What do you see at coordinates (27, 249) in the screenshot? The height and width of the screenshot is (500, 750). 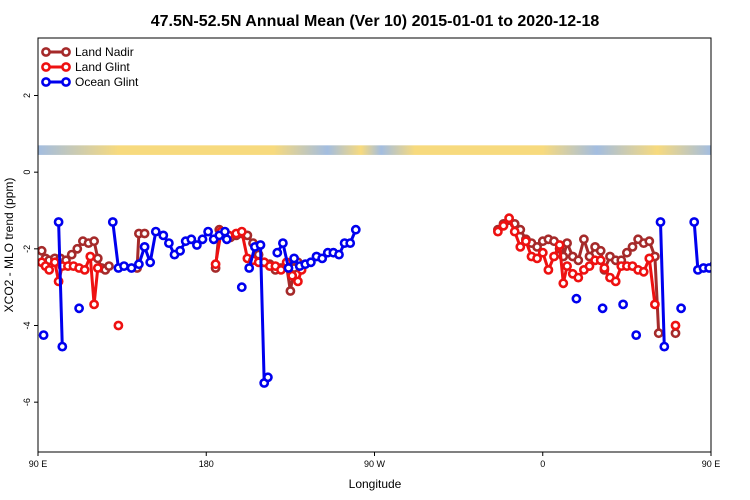 I see `y-tick-label: -2` at bounding box center [27, 249].